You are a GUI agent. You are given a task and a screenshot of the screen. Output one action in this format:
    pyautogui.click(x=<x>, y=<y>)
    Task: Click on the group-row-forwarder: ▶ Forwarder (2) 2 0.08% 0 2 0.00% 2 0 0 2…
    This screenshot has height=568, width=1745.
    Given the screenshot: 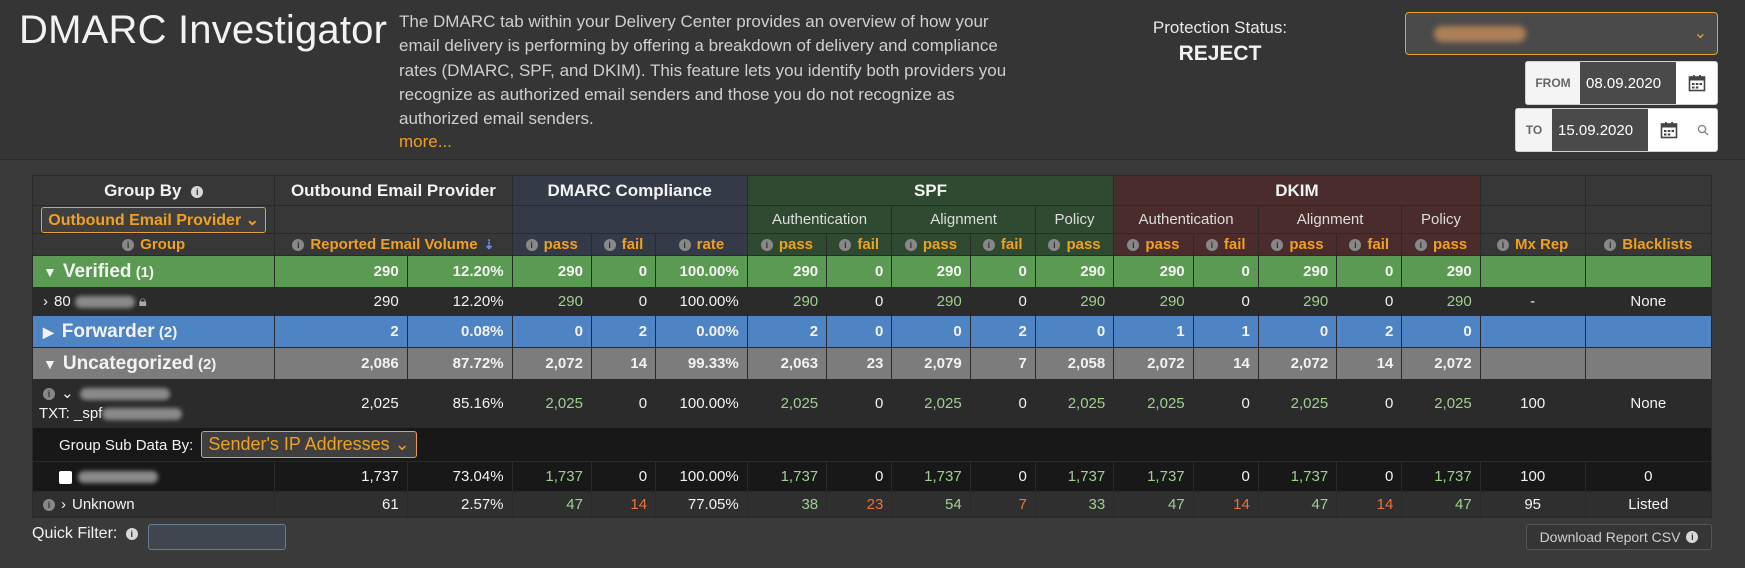 What is the action you would take?
    pyautogui.click(x=872, y=331)
    